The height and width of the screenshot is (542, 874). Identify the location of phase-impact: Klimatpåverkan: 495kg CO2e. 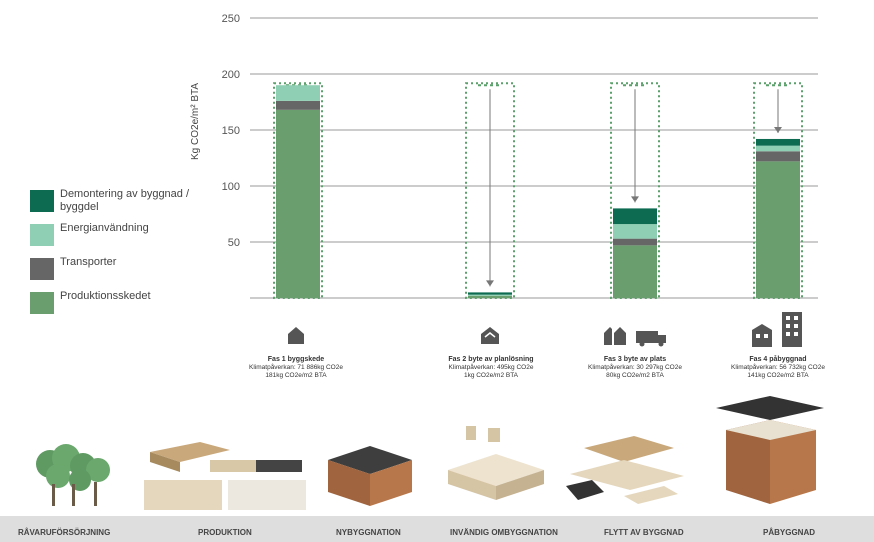
(491, 367).